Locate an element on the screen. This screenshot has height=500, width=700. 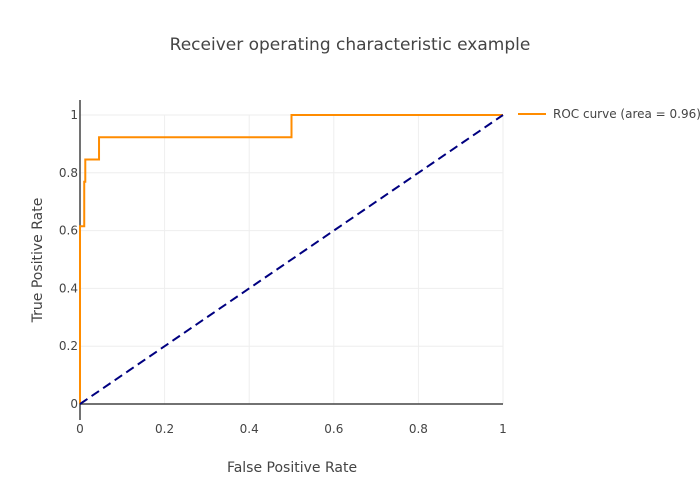
x-tick-label: 0 is located at coordinates (80, 429).